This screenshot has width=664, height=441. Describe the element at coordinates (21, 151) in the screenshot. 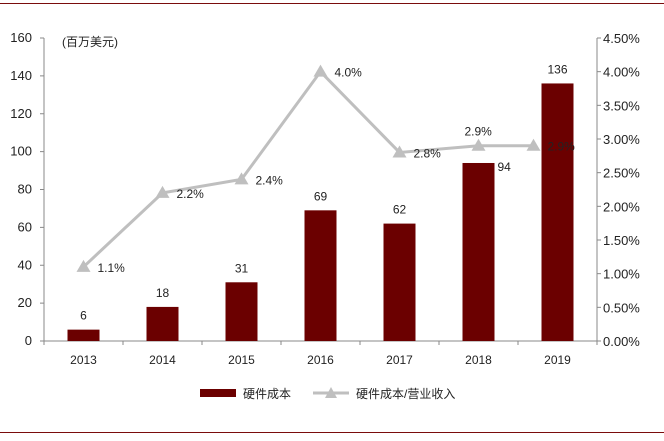

I see `left-tick-label: 100` at that location.